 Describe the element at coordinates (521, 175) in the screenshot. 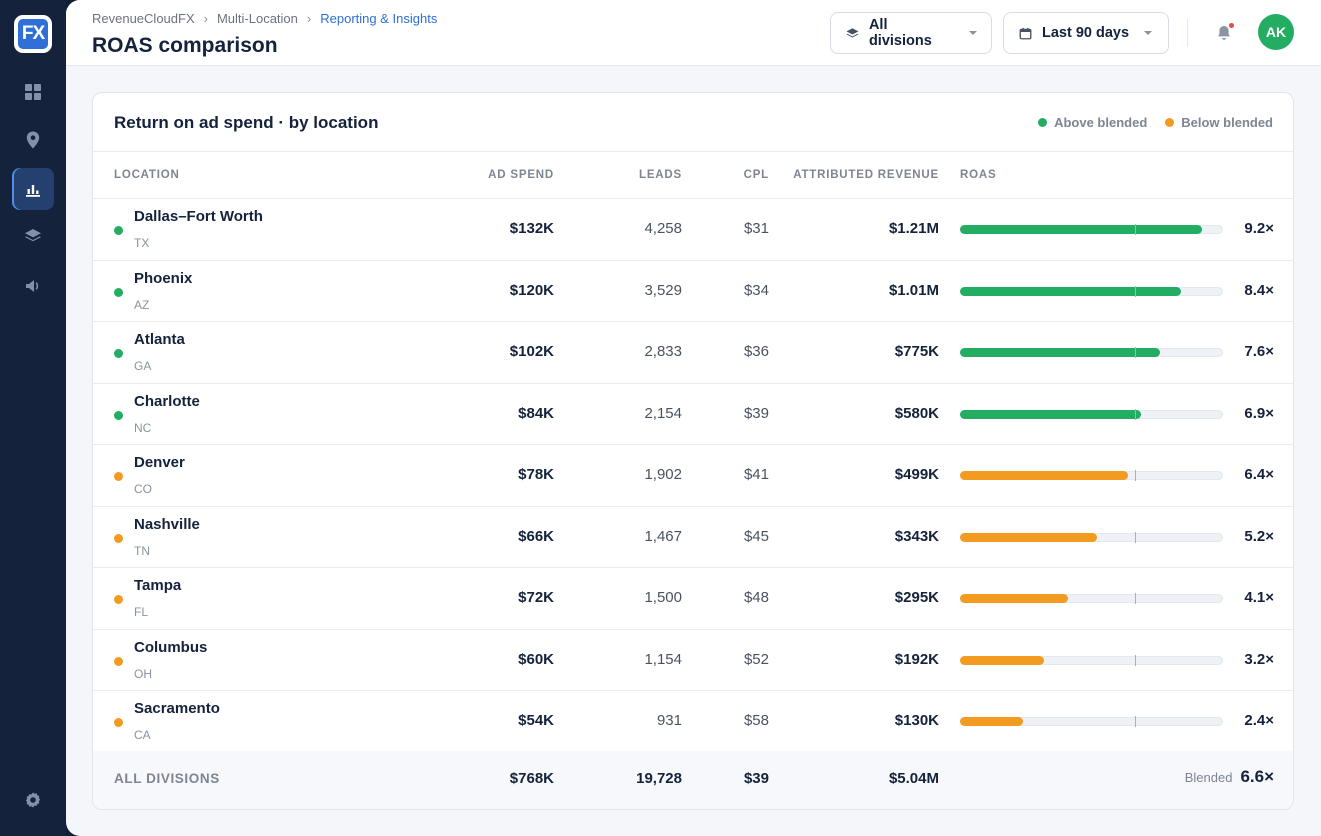

I see `column-header-ad-spend: AD SPEND` at that location.